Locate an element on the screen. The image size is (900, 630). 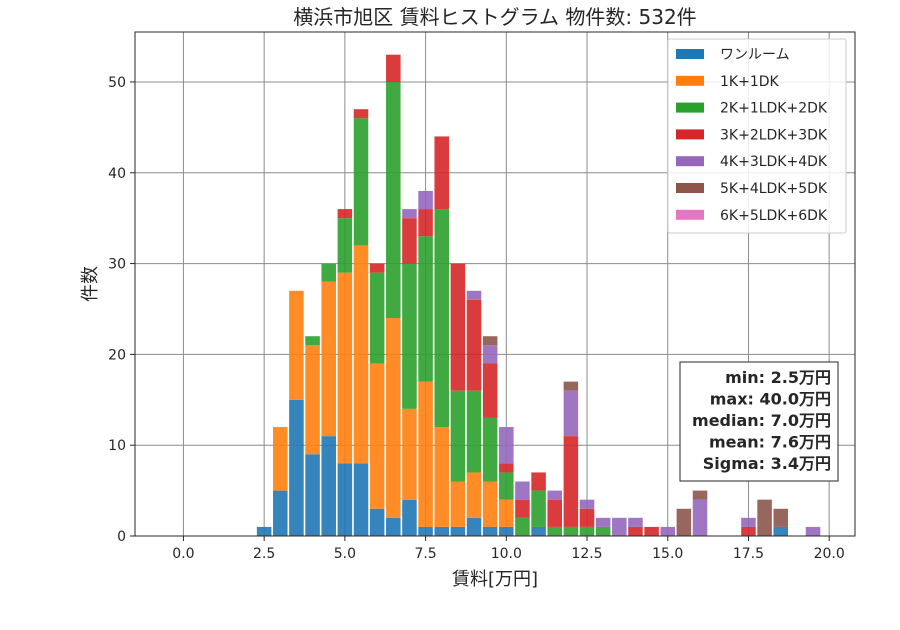
legend-frame is located at coordinates (757, 136).